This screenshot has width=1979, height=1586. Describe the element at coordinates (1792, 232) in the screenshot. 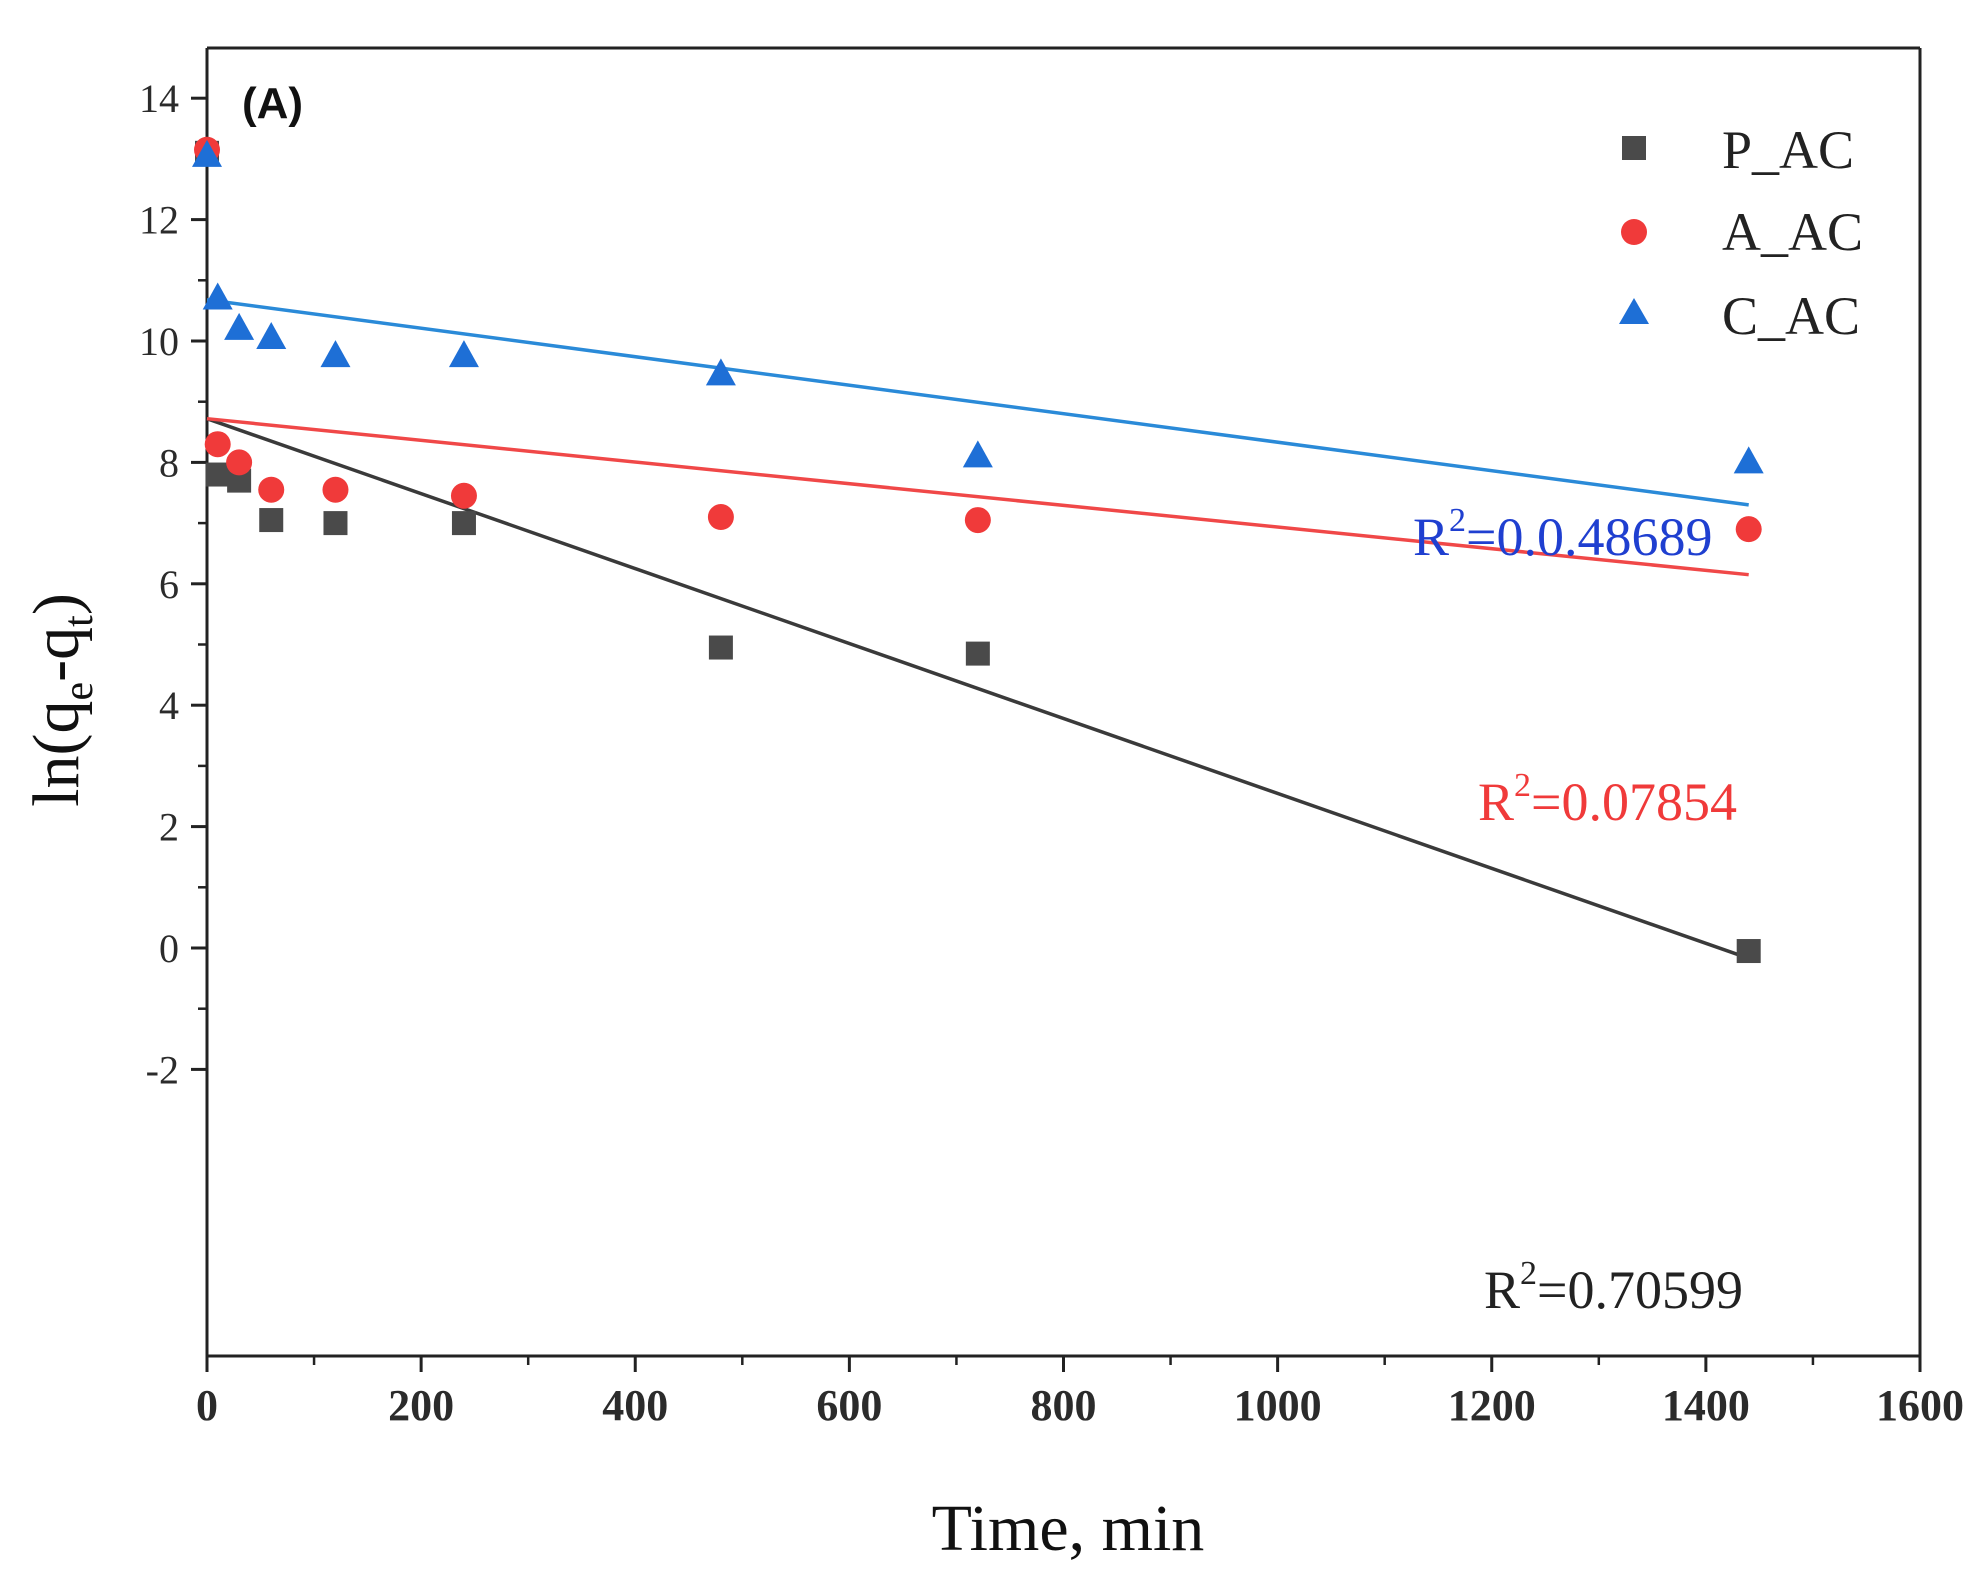

I see `legend-label-a-ac: A_AC` at that location.